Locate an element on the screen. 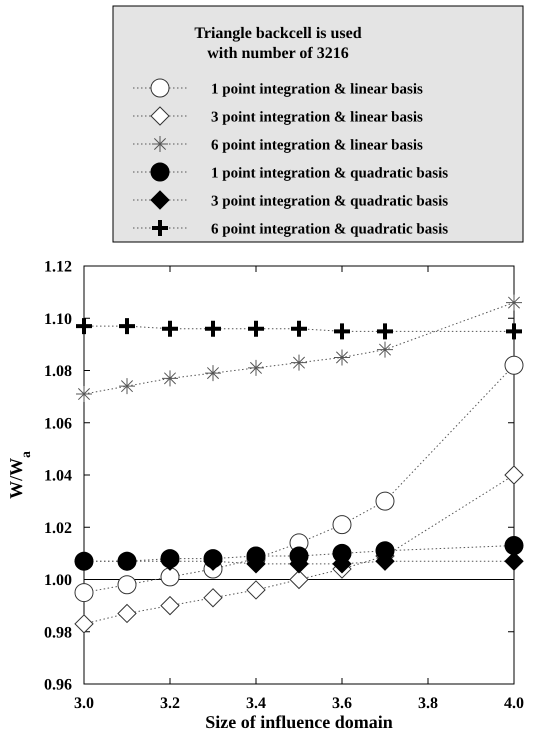 The width and height of the screenshot is (536, 736). x-tick-label: 3.2 is located at coordinates (170, 703).